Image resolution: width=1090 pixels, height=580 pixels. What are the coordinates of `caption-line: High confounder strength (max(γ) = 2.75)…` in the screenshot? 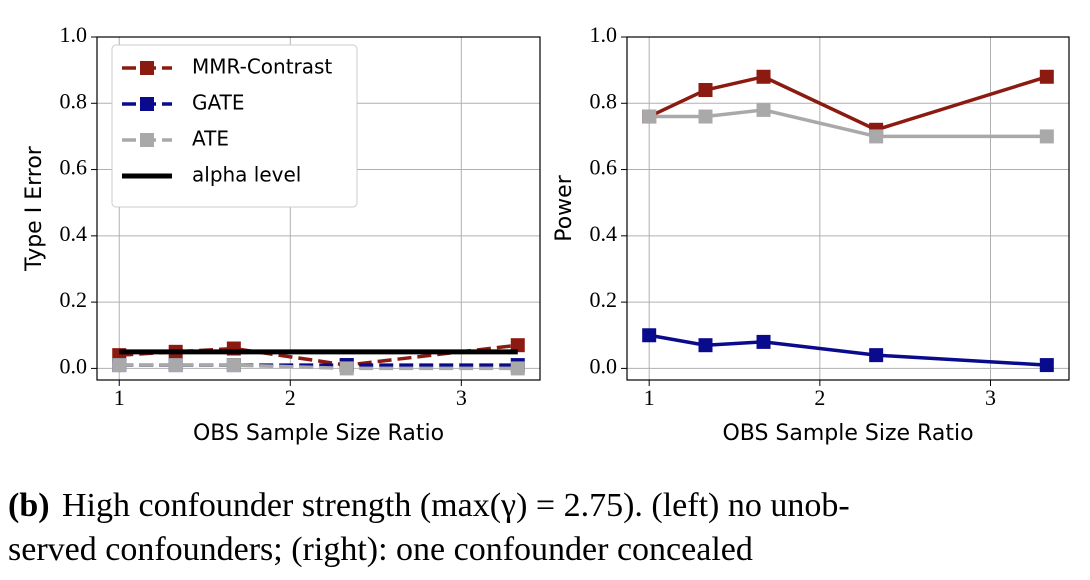 It's located at (456, 505).